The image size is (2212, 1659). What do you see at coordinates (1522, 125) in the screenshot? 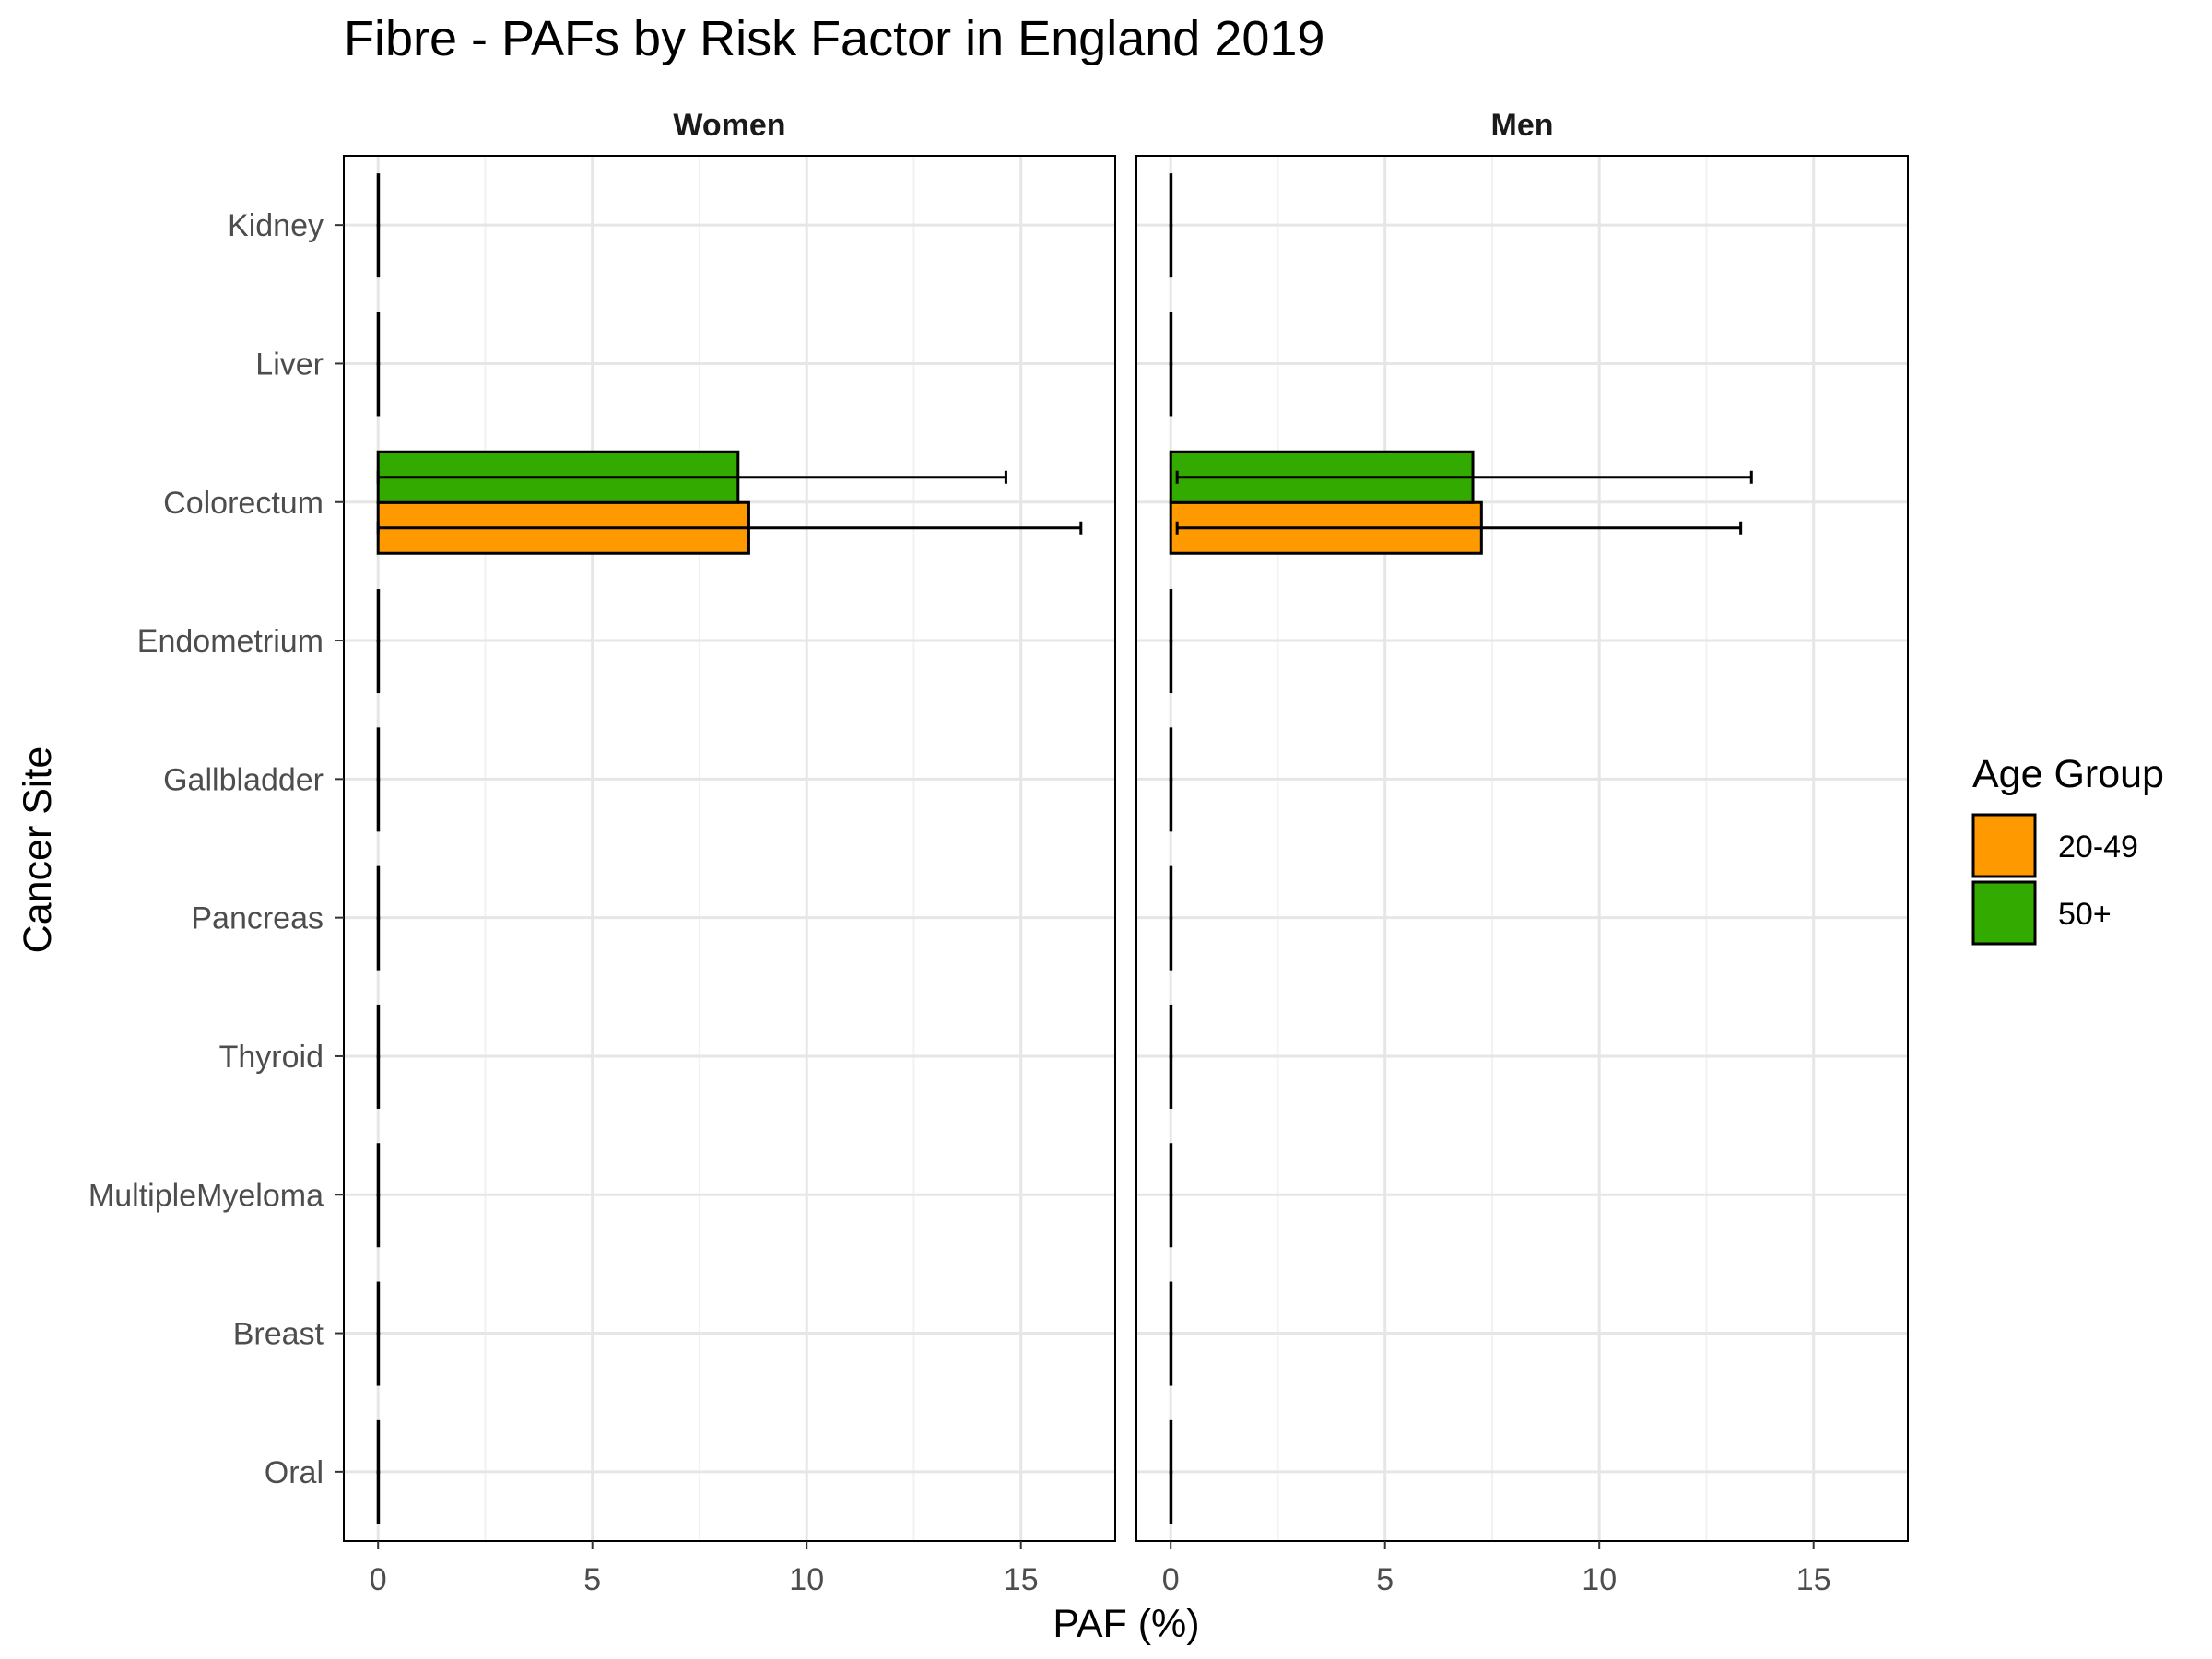
I see `panel-strip-label: Men` at bounding box center [1522, 125].